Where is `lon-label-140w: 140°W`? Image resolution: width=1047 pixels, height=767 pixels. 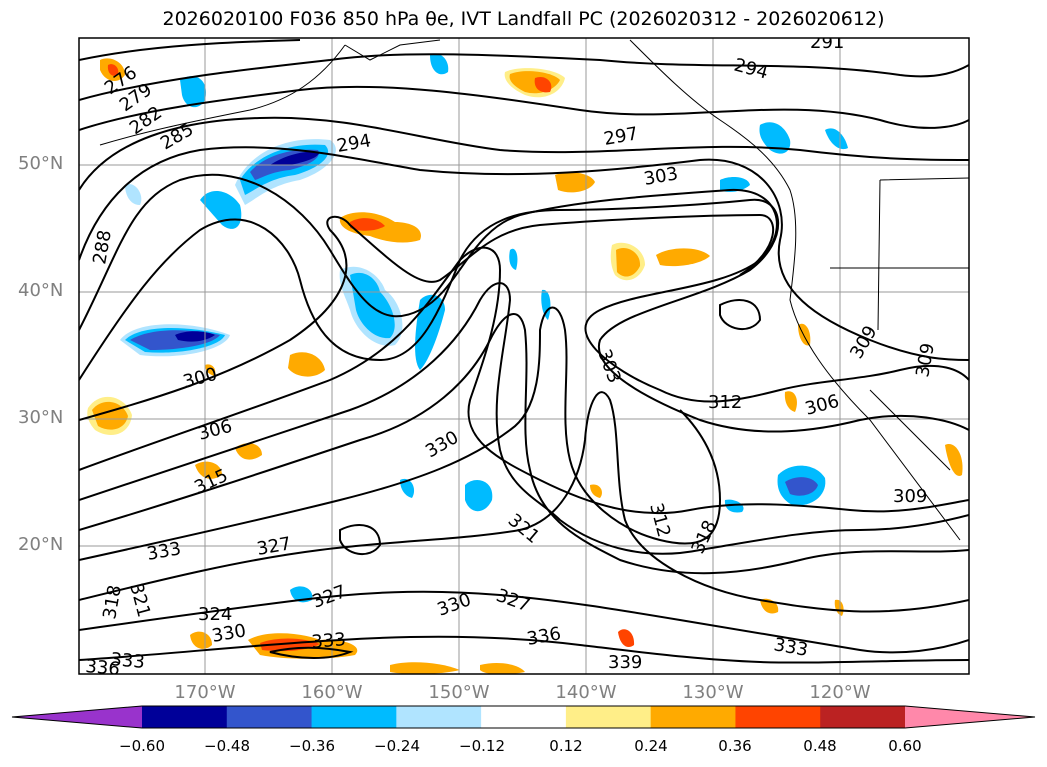 lon-label-140w: 140°W is located at coordinates (586, 692).